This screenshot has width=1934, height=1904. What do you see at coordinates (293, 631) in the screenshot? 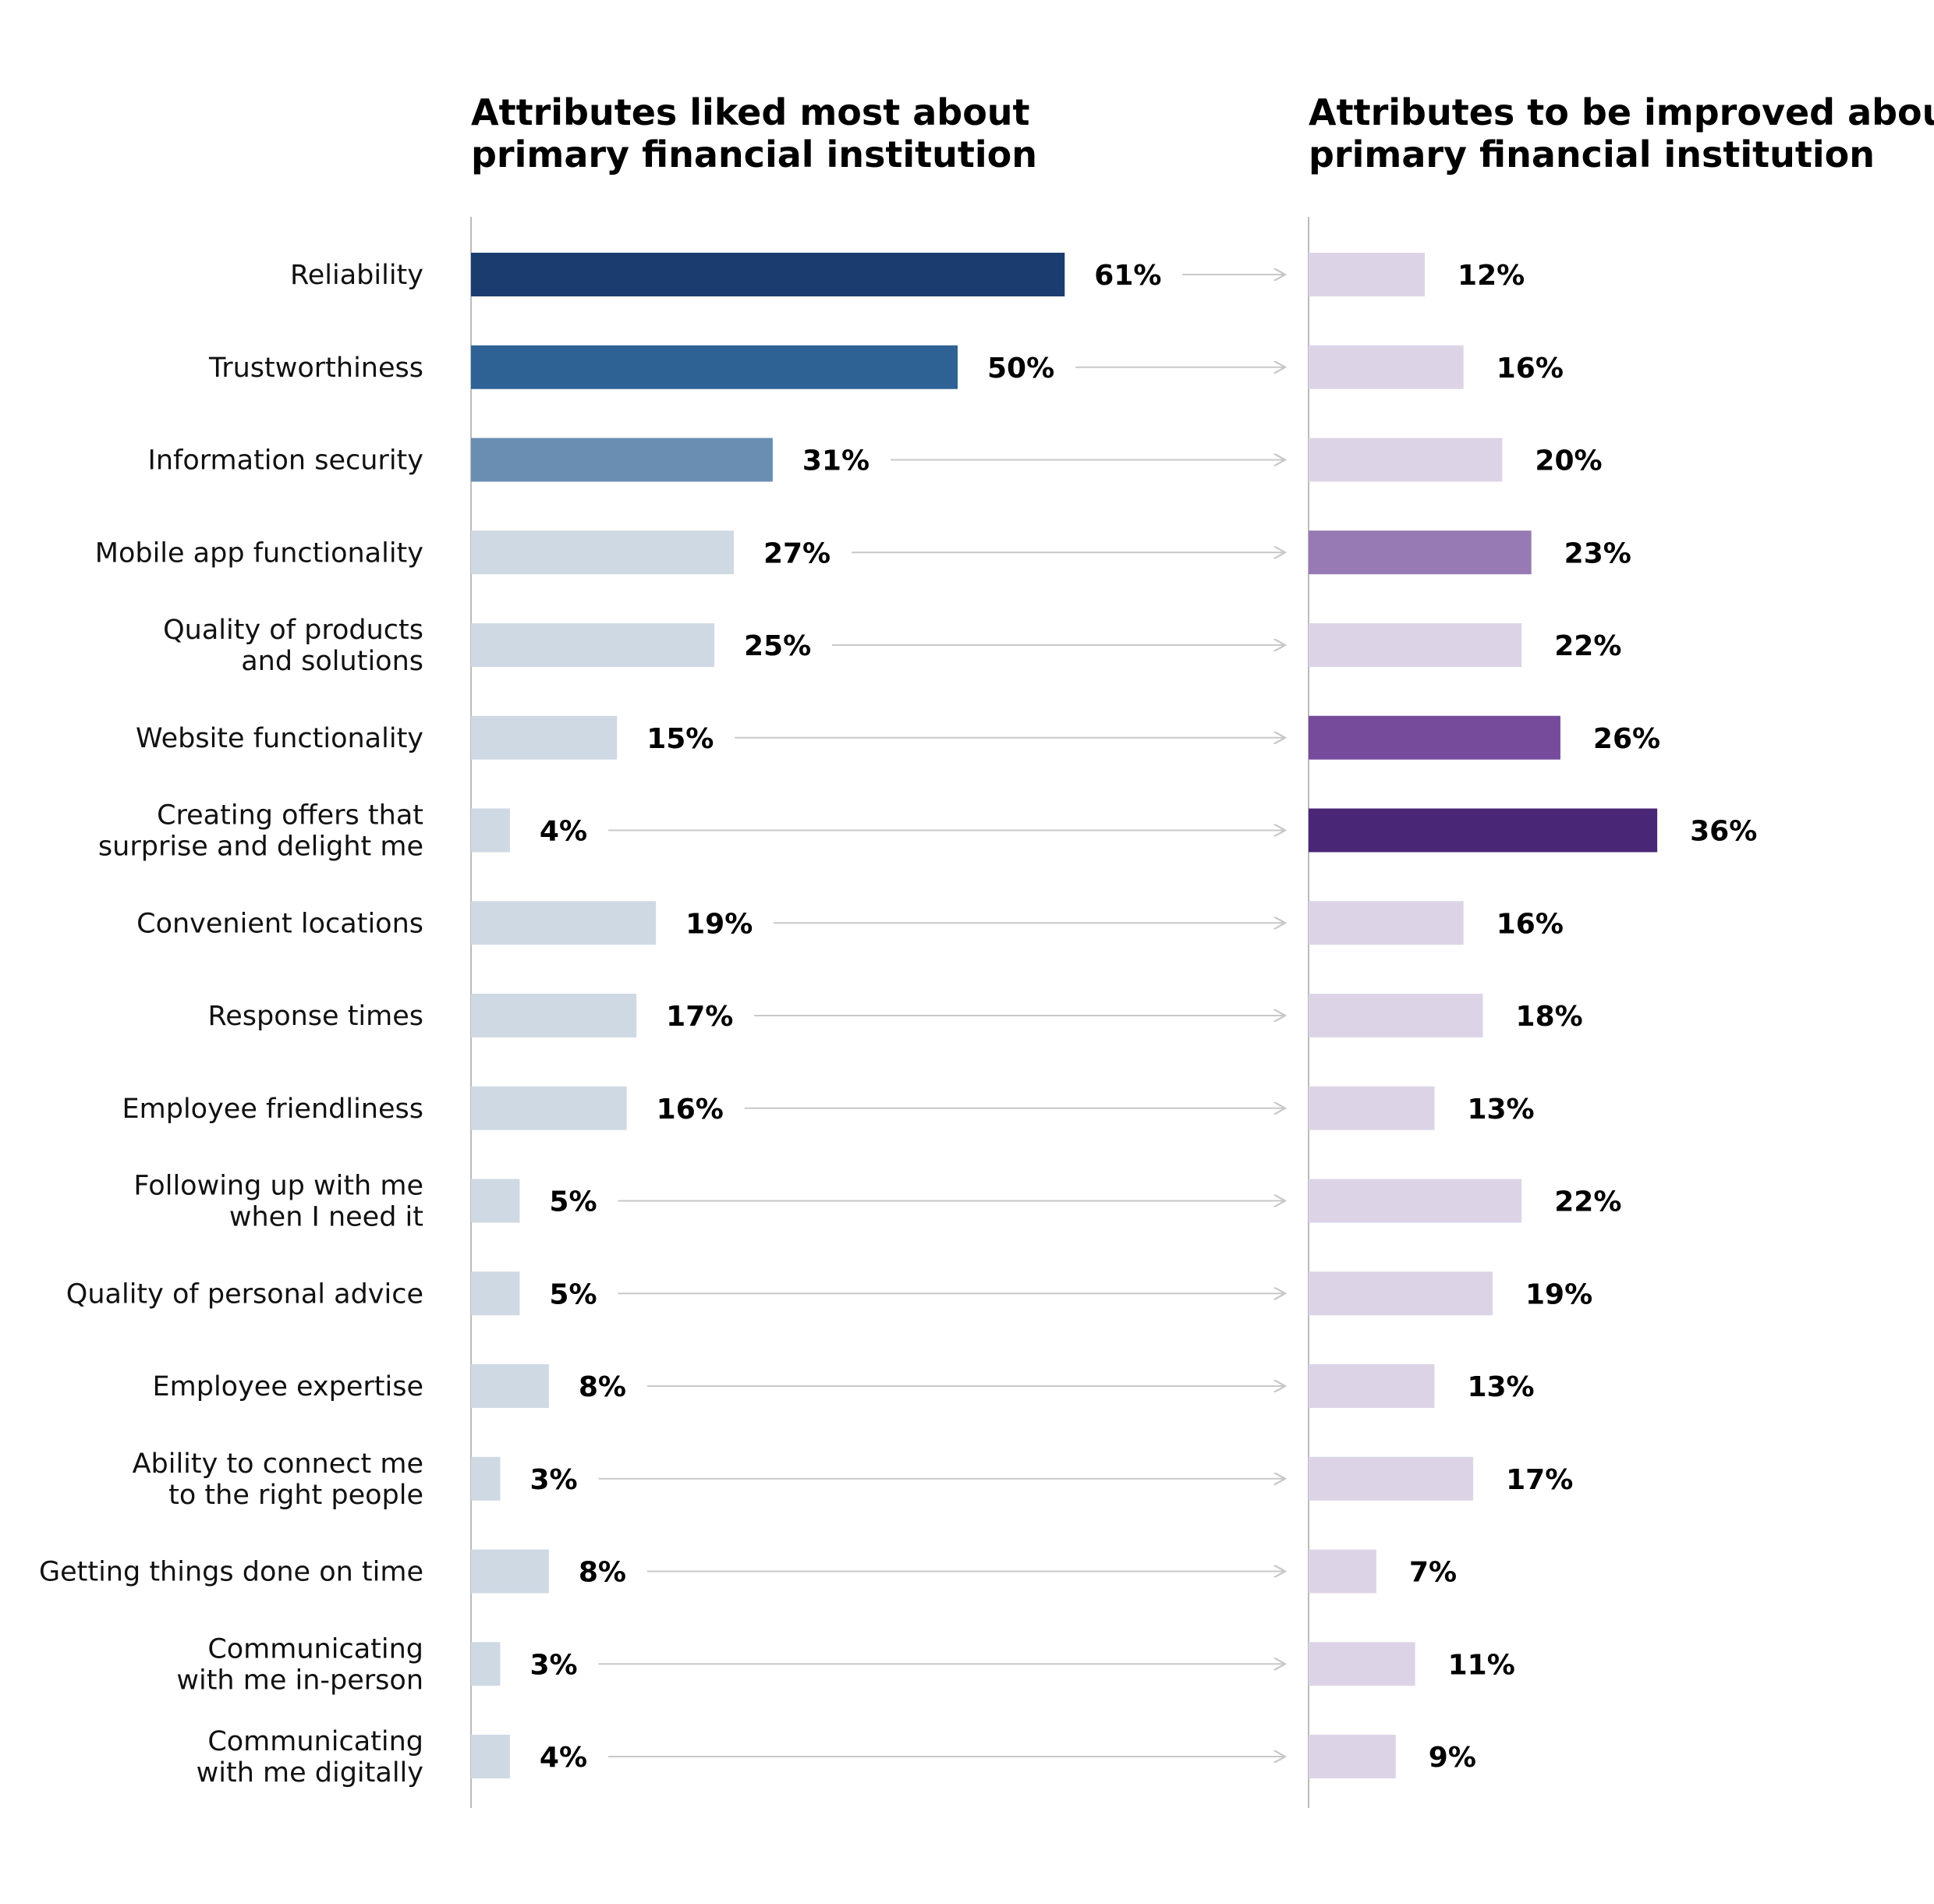
I see `category-label-line: Quality of products` at bounding box center [293, 631].